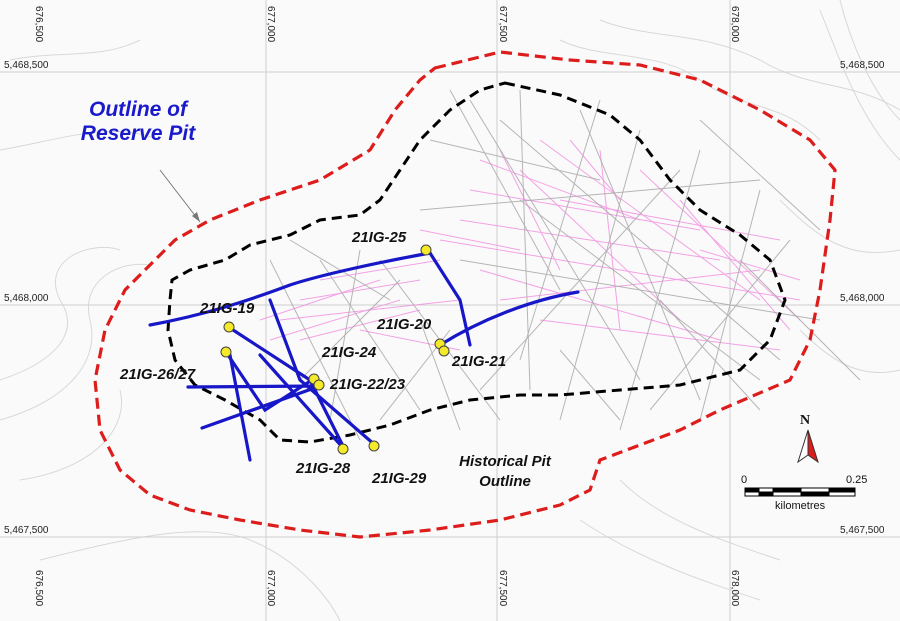 The height and width of the screenshot is (621, 900). I want to click on drillhole-label-21ig-22-23: 21IG-22/23, so click(368, 384).